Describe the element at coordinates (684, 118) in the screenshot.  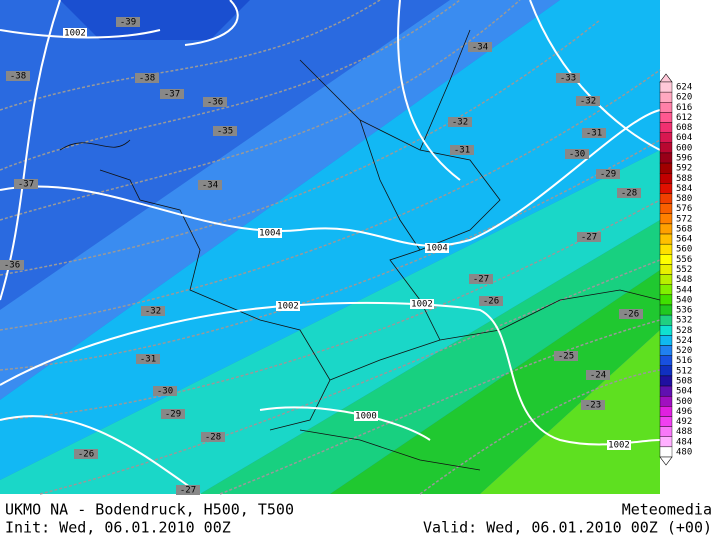
I see `colorbar-label: 612` at that location.